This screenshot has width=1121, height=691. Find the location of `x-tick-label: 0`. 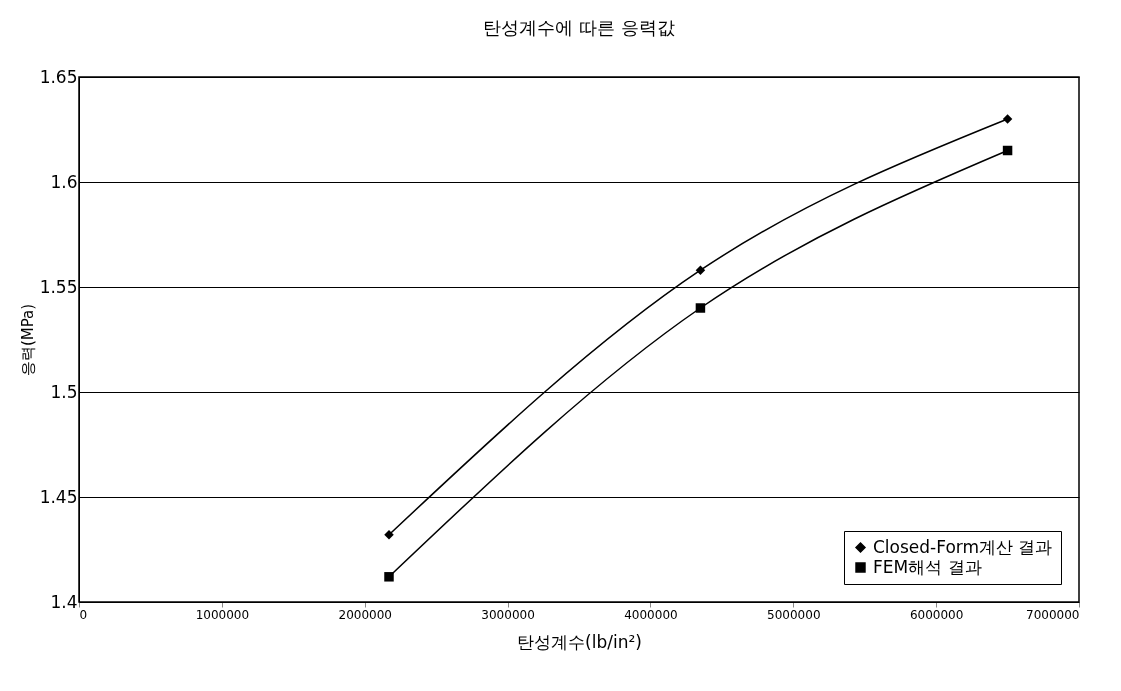

x-tick-label: 0 is located at coordinates (83, 614).